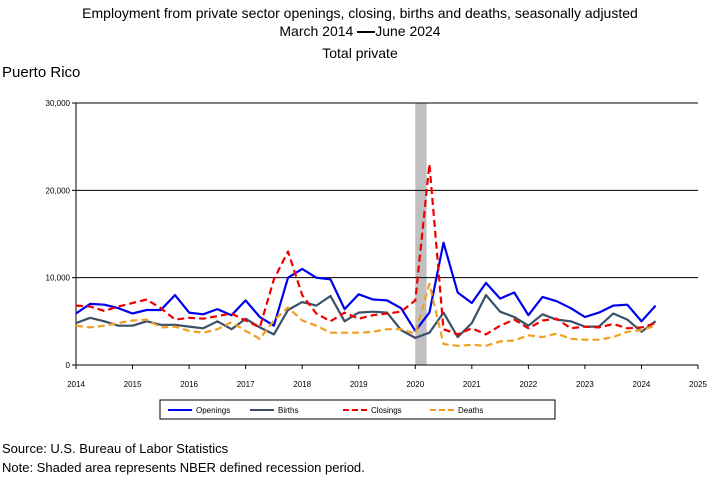 The height and width of the screenshot is (480, 720). I want to click on chart-subtitle-dates: March 2014 June 2024, so click(360, 31).